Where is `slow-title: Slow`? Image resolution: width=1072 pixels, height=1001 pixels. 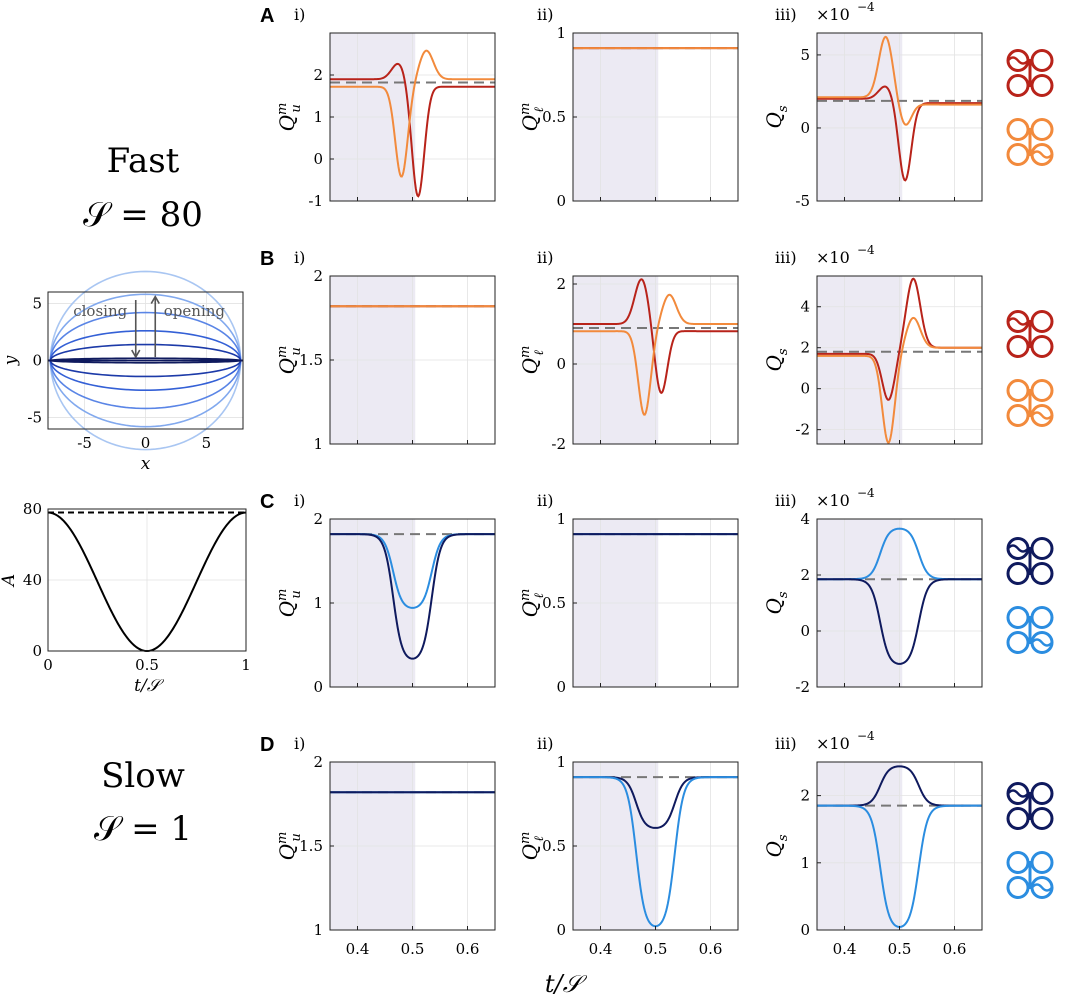 slow-title: Slow is located at coordinates (143, 776).